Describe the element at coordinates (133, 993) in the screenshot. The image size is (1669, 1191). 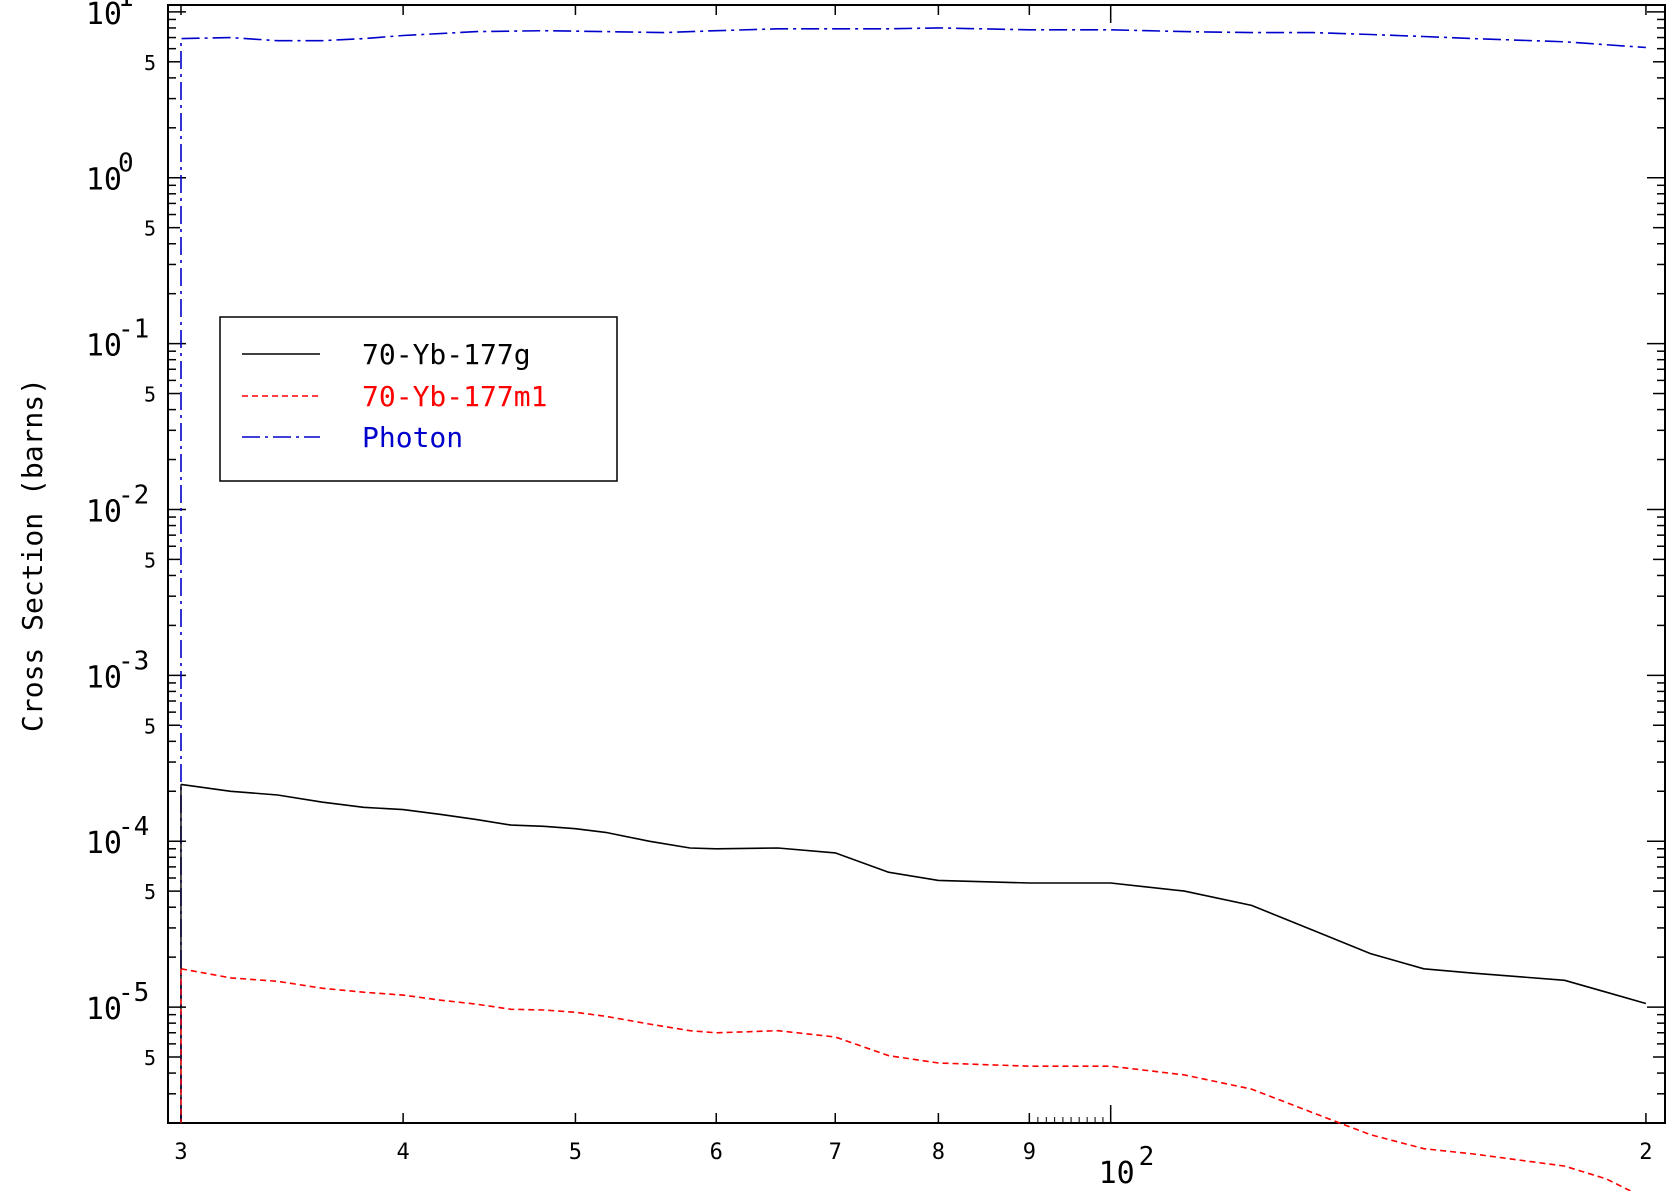
I see `y-tick-exponent: -5` at that location.